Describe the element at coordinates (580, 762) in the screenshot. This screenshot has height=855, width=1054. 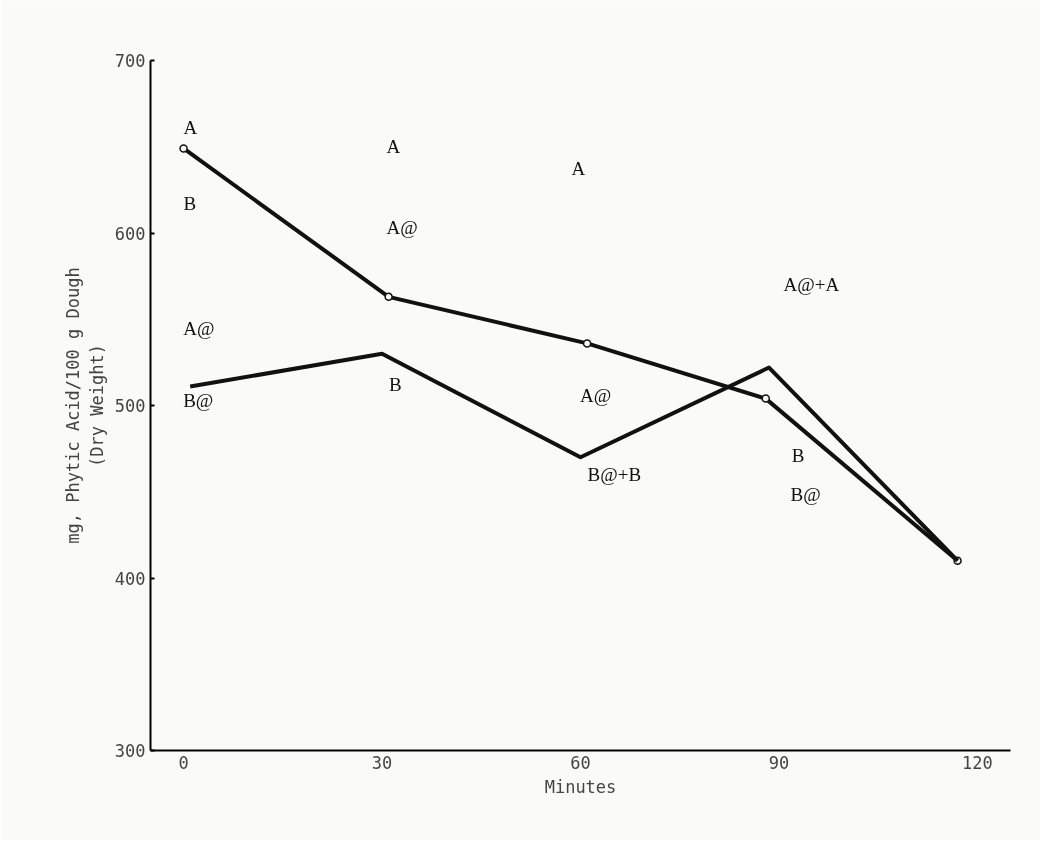
I see `x-tick-label: 60` at that location.